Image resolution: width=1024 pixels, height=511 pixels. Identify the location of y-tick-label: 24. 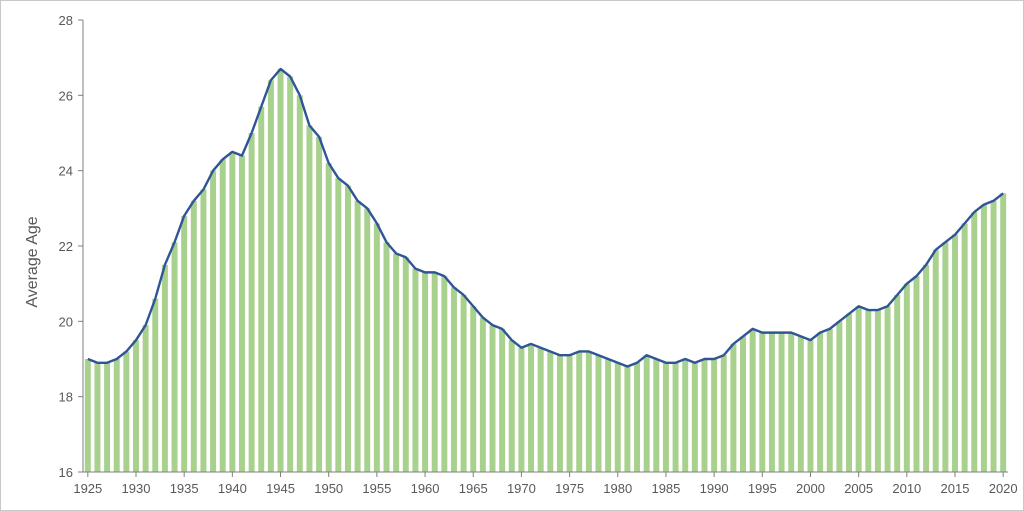
(66, 171).